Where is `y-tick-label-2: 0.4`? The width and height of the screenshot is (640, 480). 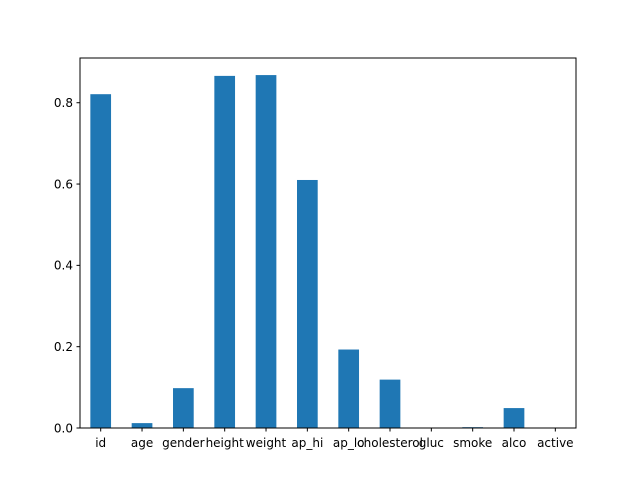 y-tick-label-2: 0.4 is located at coordinates (63, 266).